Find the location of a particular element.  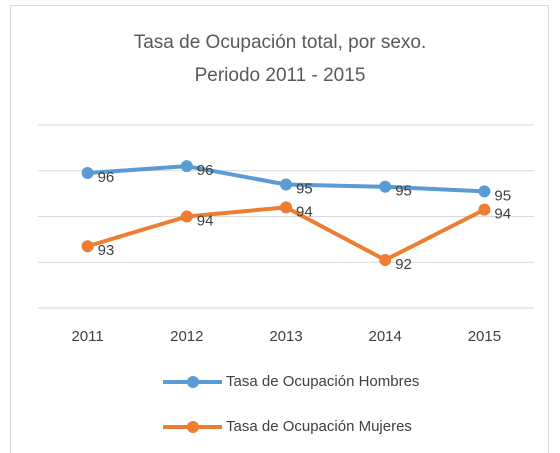

x-tick-label: 2014 is located at coordinates (385, 336).